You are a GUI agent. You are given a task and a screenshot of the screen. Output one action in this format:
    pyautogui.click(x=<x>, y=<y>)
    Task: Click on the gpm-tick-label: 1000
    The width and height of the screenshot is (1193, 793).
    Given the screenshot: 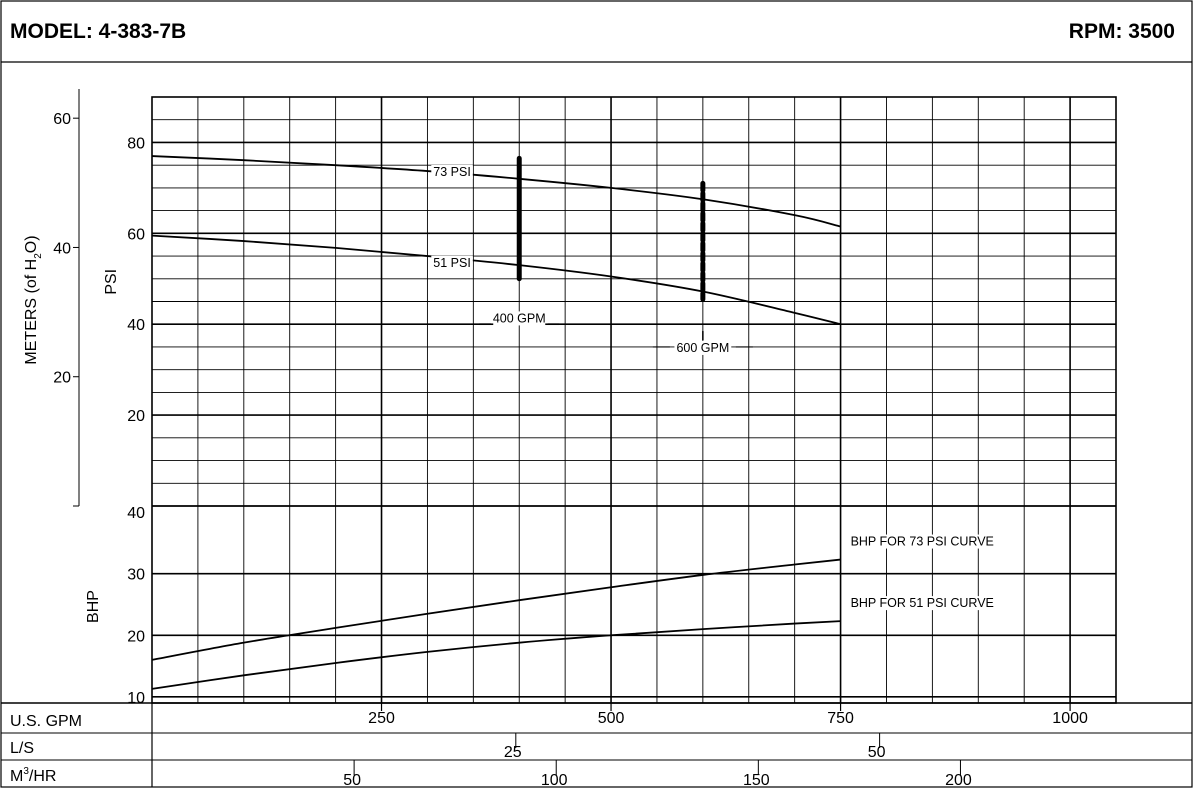 What is the action you would take?
    pyautogui.click(x=1070, y=718)
    